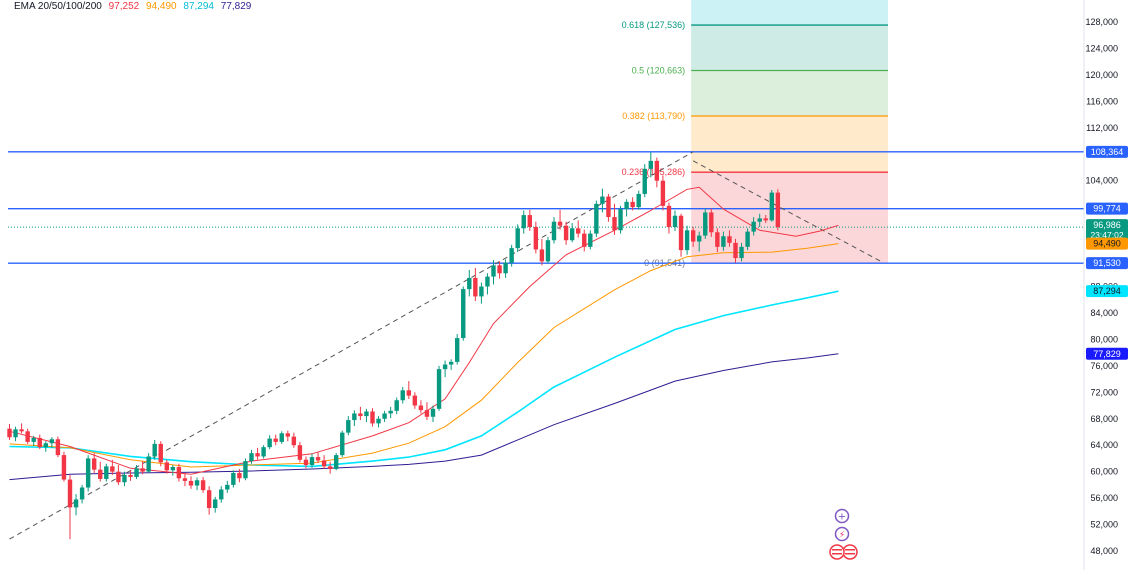 The image size is (1140, 570). Describe the element at coordinates (1107, 151) in the screenshot. I see `price-tag-hl1: 108,364` at that location.